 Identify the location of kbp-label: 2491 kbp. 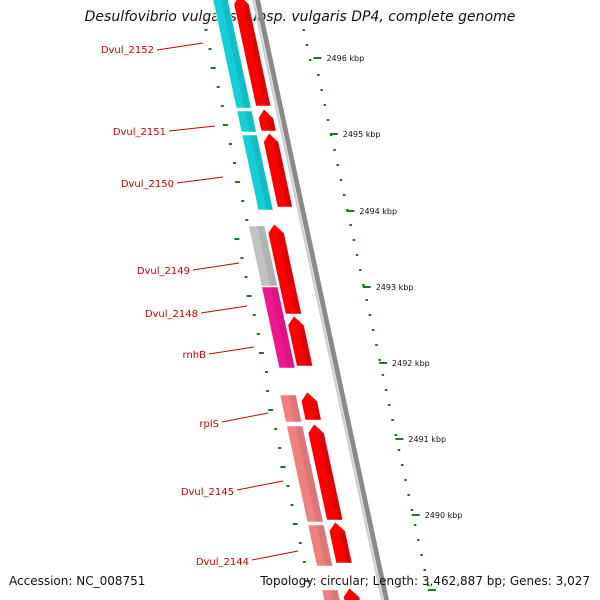
(427, 439).